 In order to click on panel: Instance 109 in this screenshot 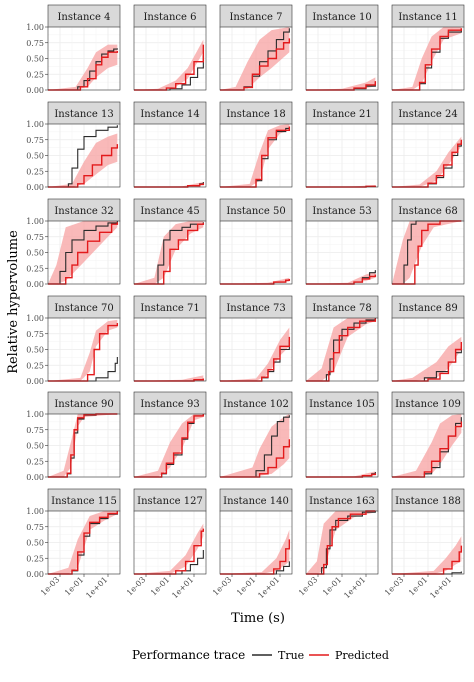, I will do `click(428, 434)`.